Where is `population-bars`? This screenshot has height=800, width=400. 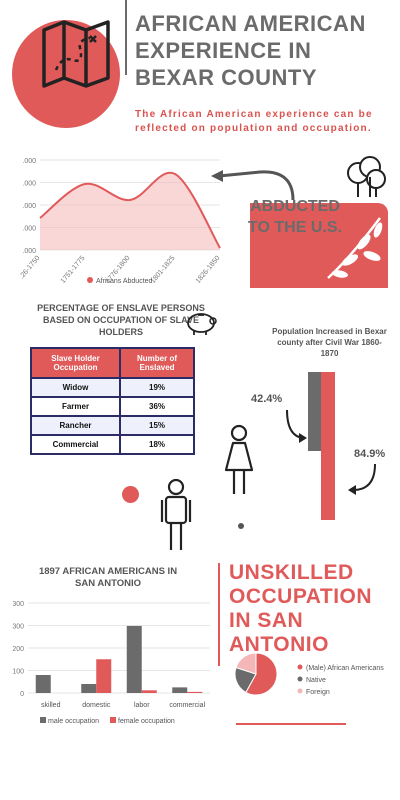 population-bars is located at coordinates (321, 446).